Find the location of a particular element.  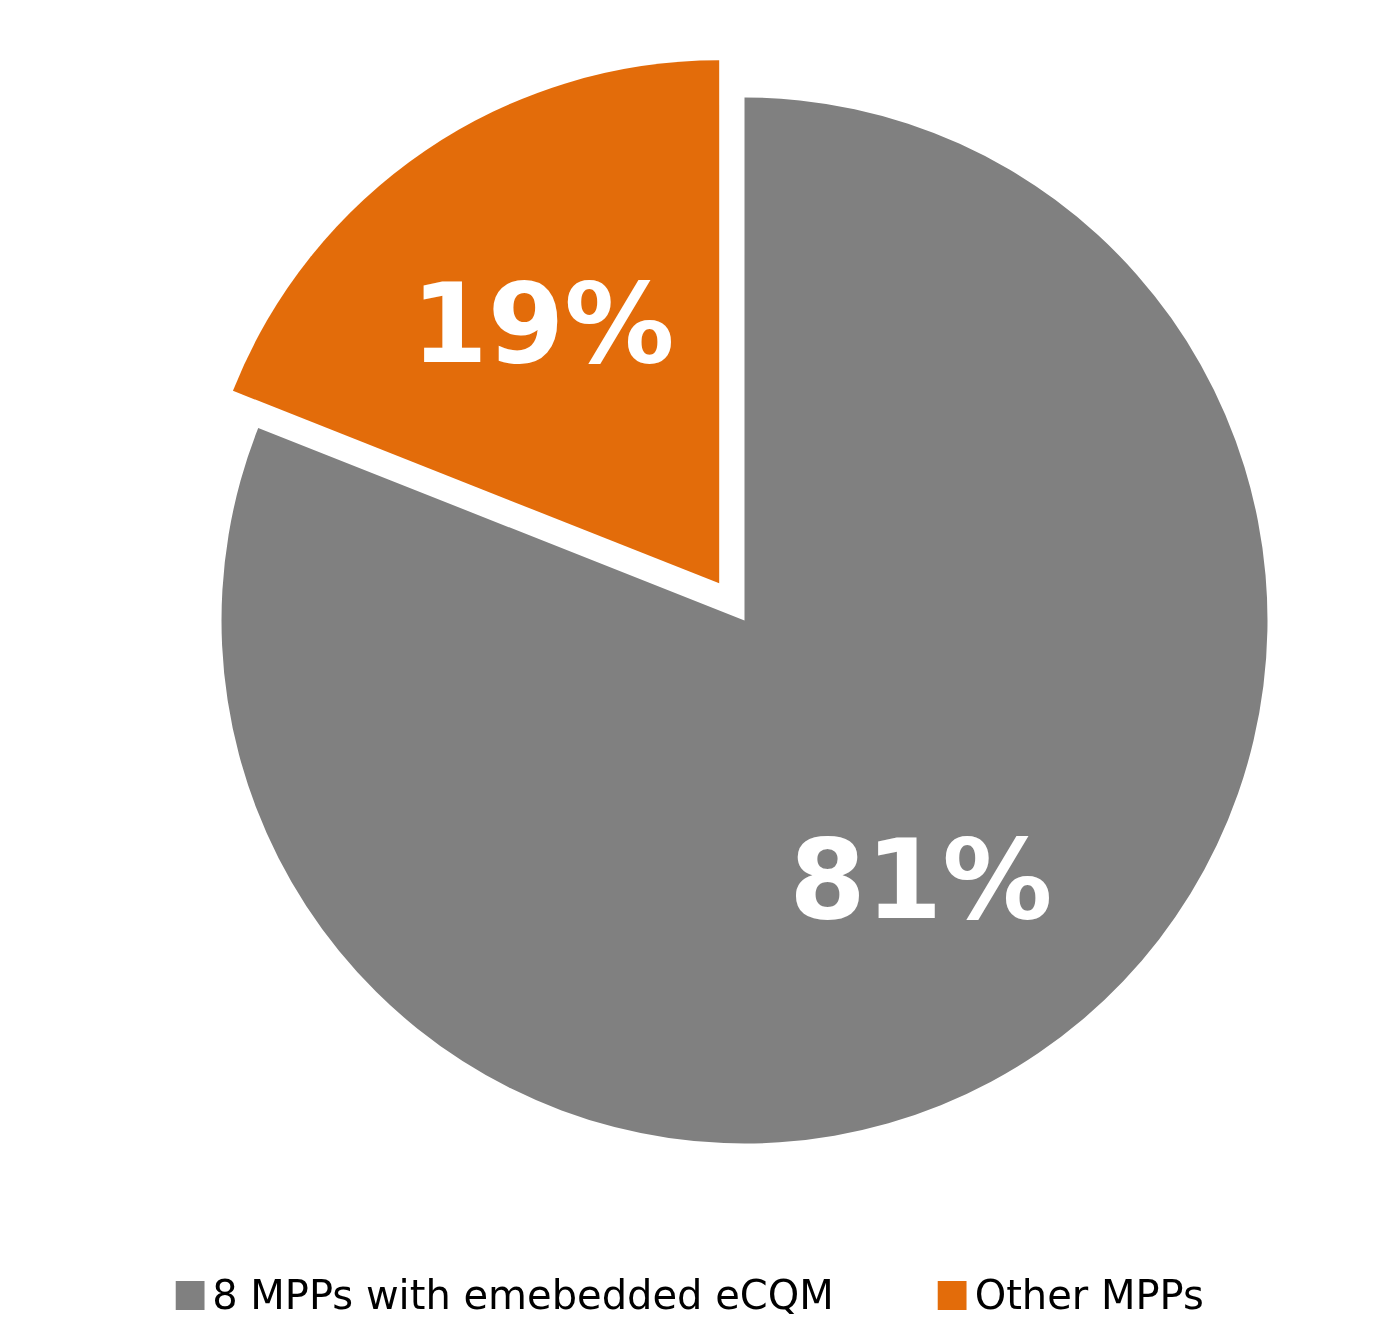

data-label: 81% is located at coordinates (921, 880).